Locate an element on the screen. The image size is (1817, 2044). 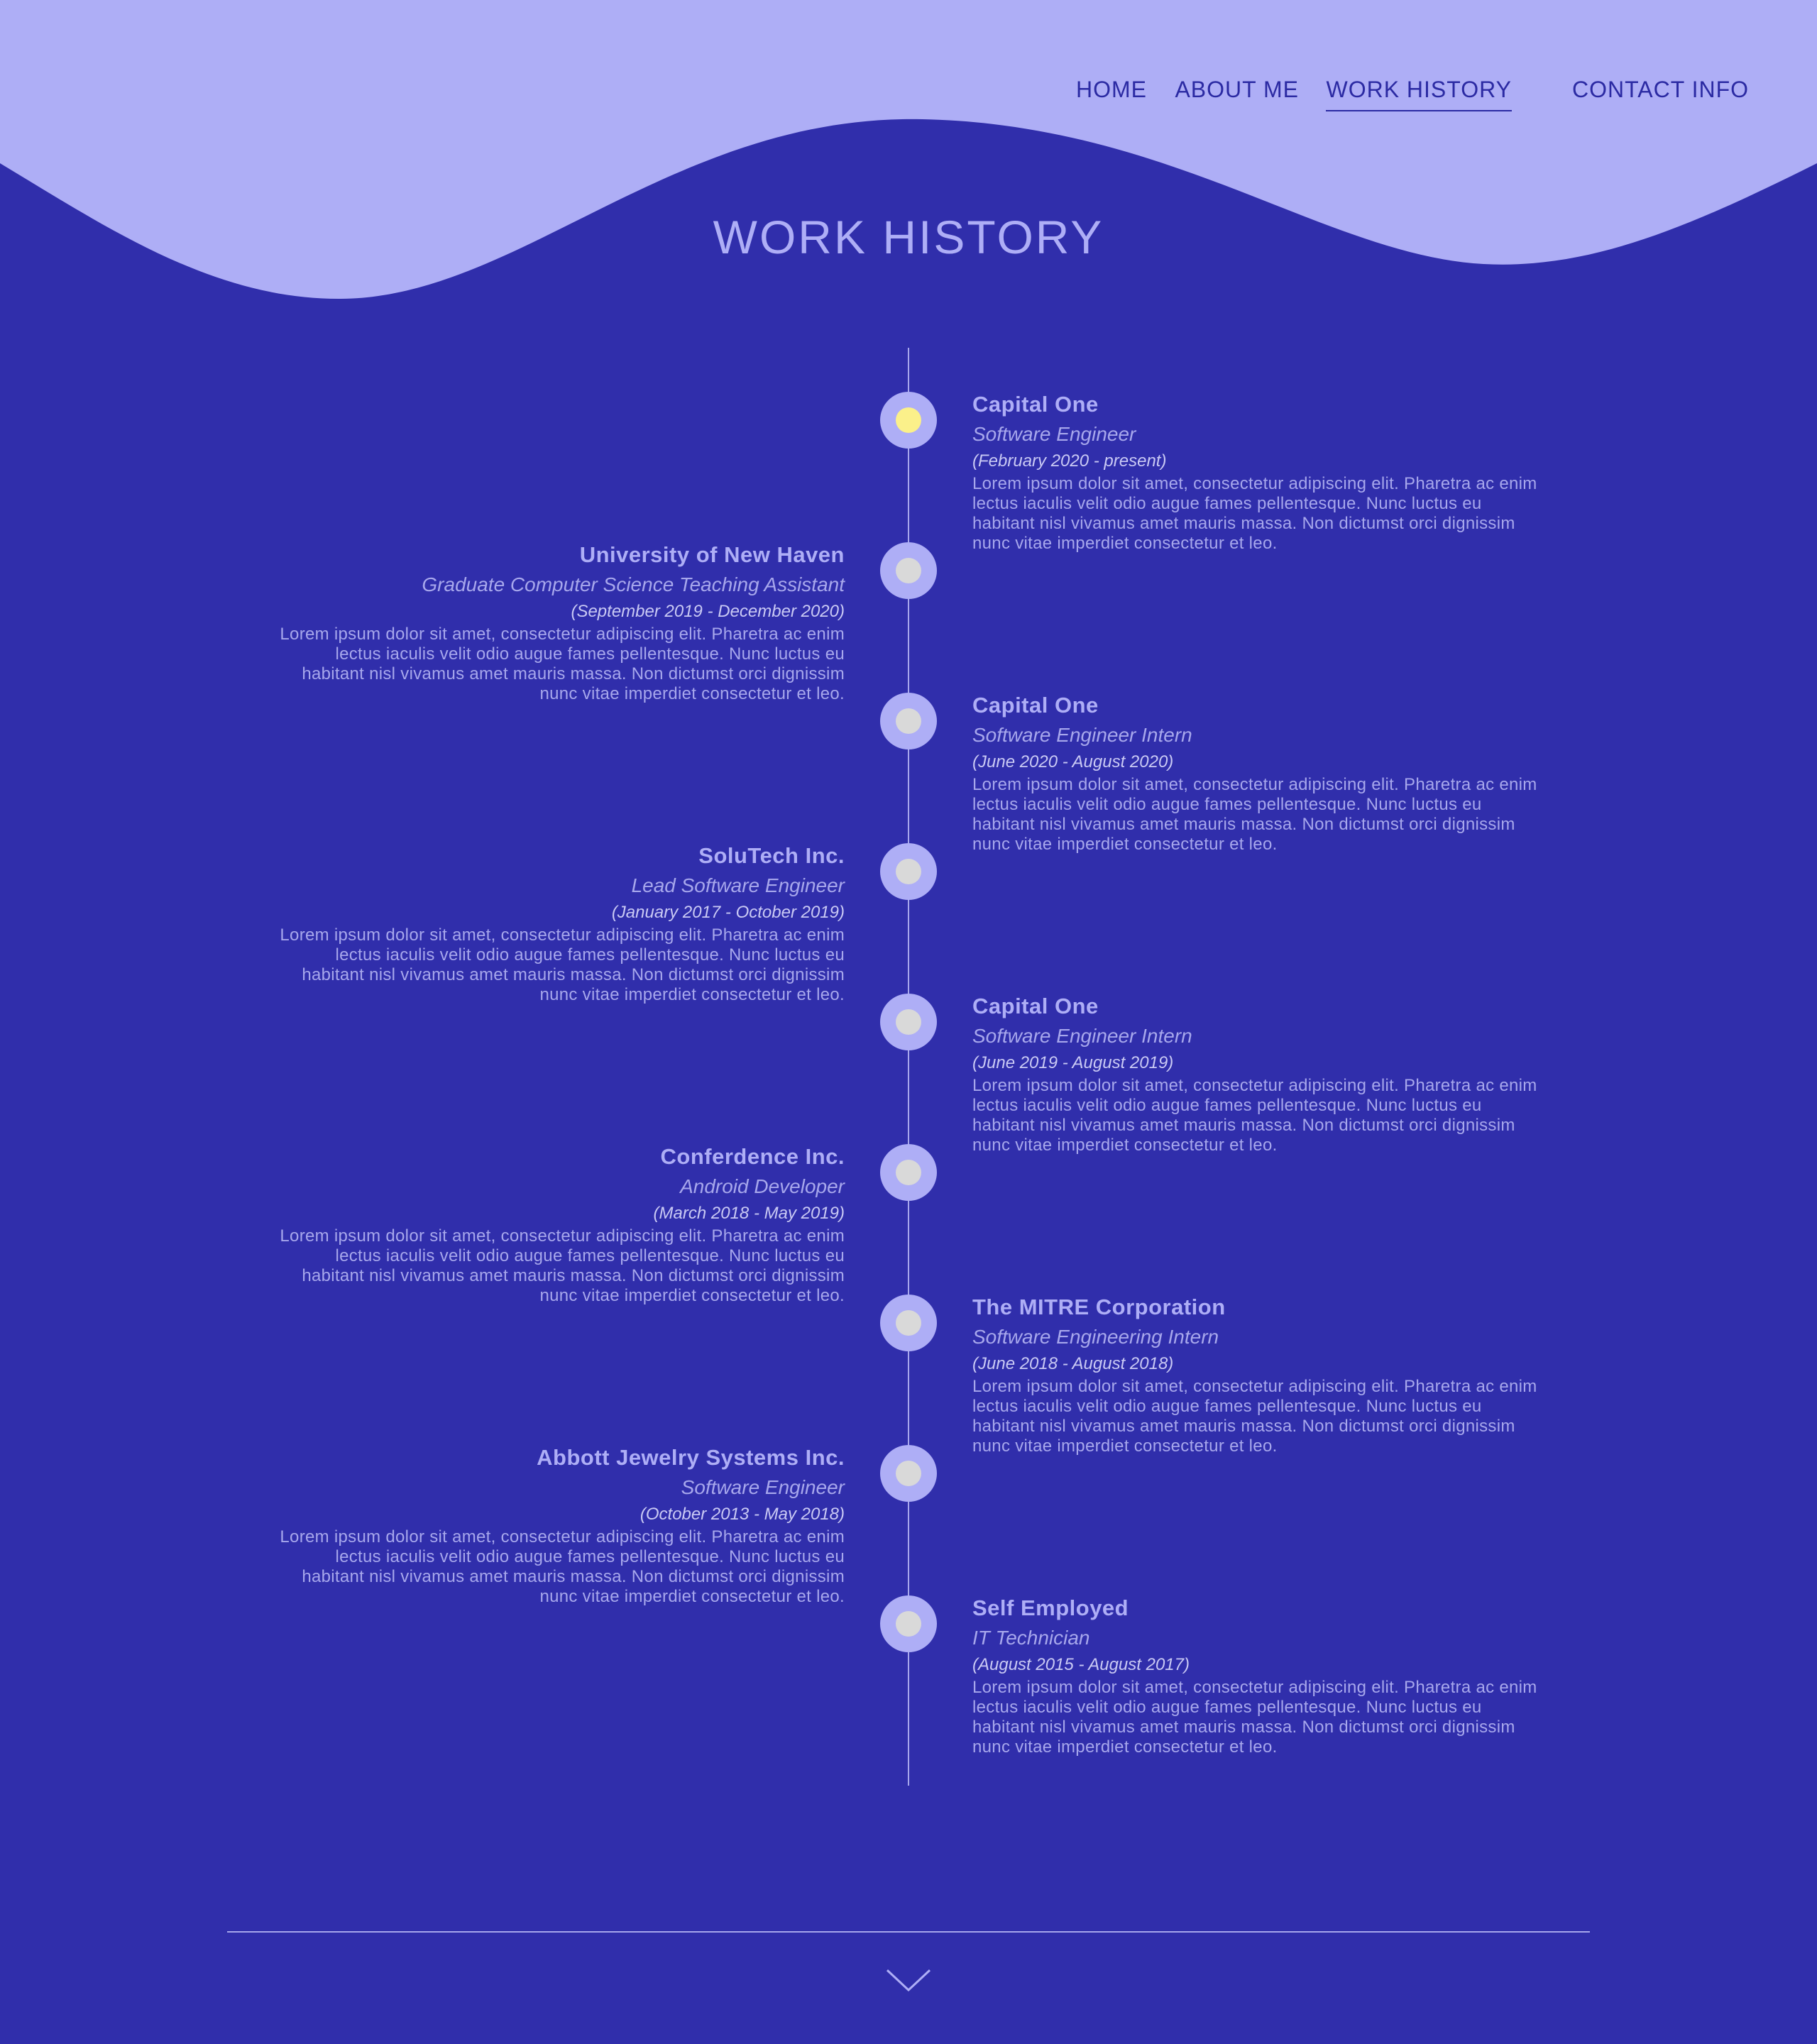
entry-company: Abbott Jewelry Systems Inc. is located at coordinates (691, 1458).